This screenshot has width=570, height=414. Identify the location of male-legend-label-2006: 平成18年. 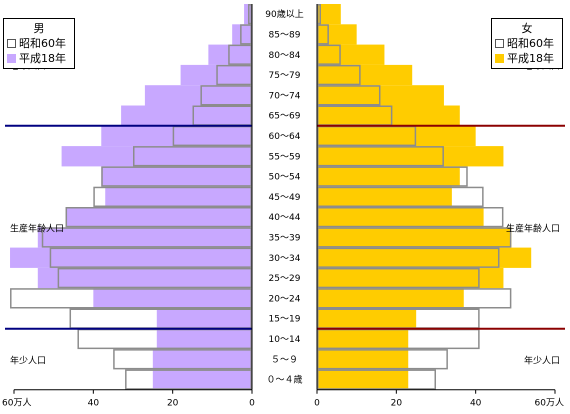
(42, 58).